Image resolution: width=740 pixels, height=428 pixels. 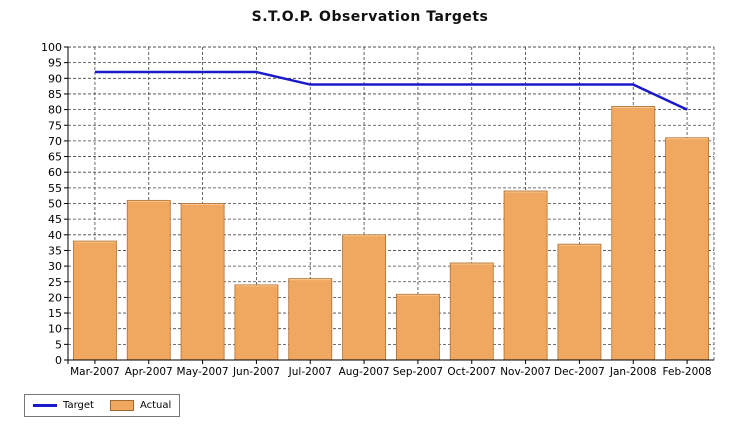 What do you see at coordinates (55, 329) in the screenshot?
I see `y-tick-label: 10` at bounding box center [55, 329].